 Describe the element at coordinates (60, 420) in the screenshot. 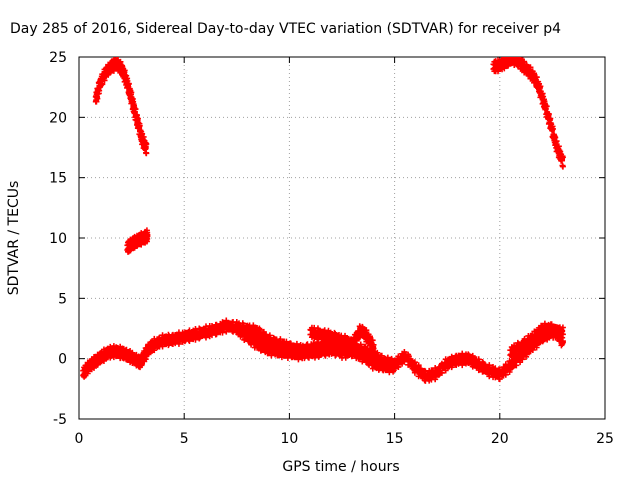

I see `y-tick-label: -5` at that location.